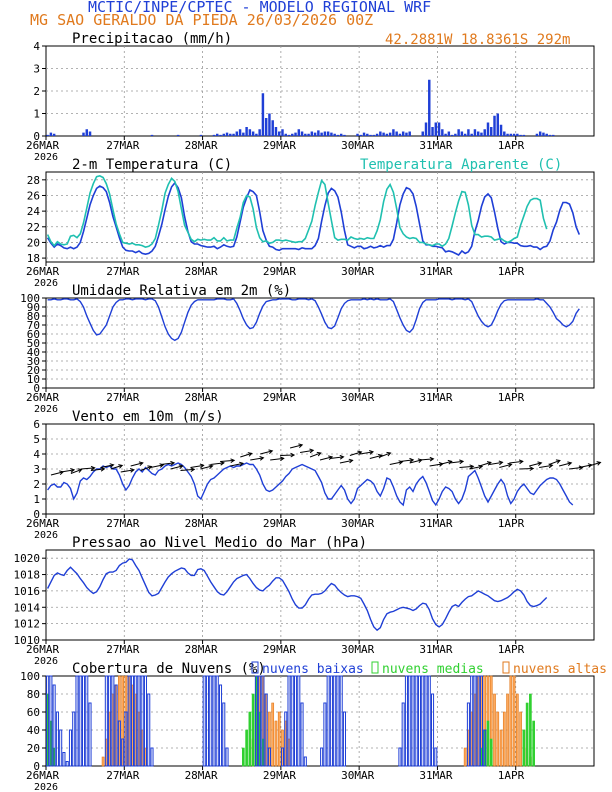  What do you see at coordinates (33, 370) in the screenshot?
I see `y-tick-label: 20` at bounding box center [33, 370].